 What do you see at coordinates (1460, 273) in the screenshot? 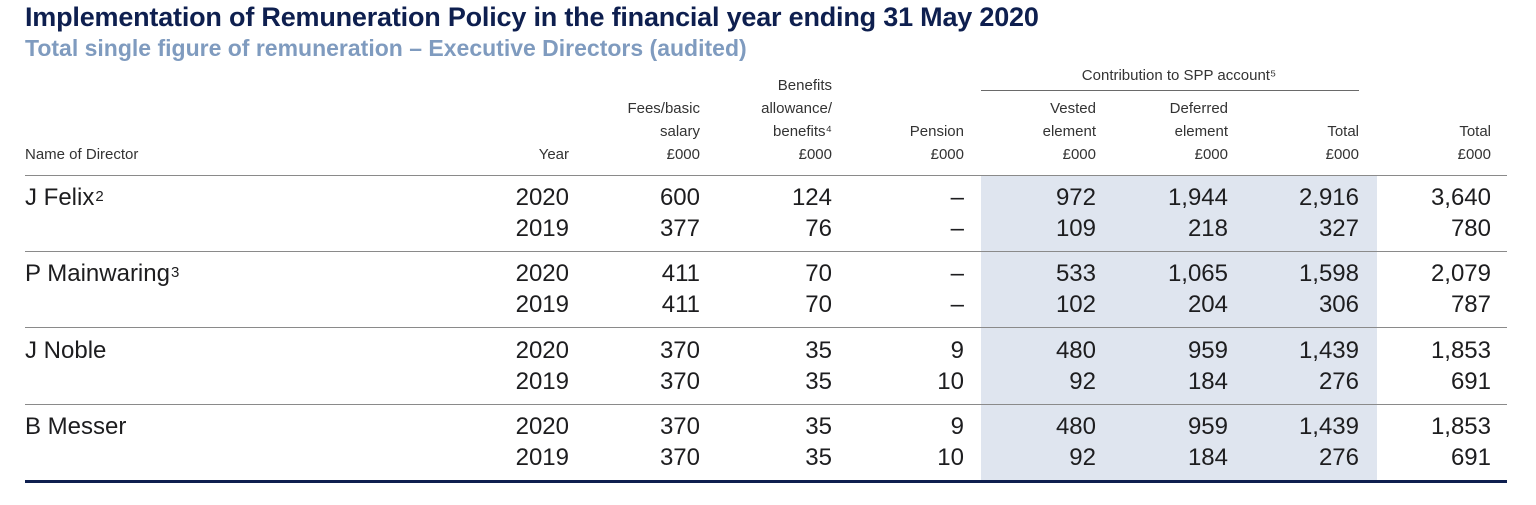
I see `cell-total: 2,079` at bounding box center [1460, 273].